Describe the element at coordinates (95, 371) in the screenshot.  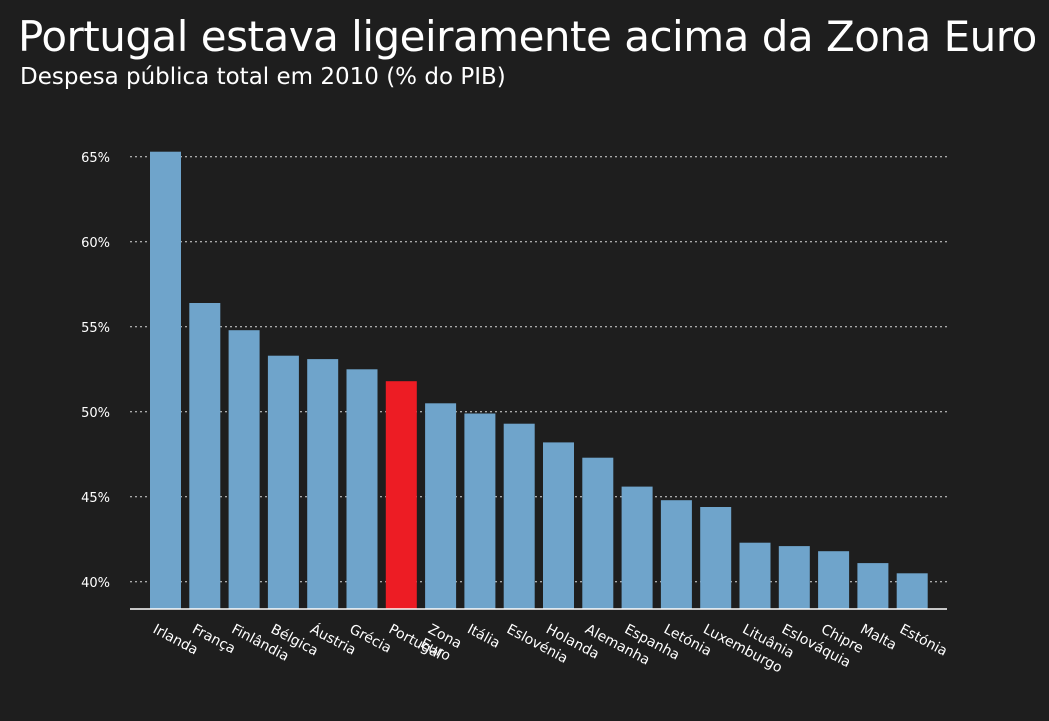
I see `y-axis-tick-labels: 40% 45% 50% 55% 60% 65%` at that location.